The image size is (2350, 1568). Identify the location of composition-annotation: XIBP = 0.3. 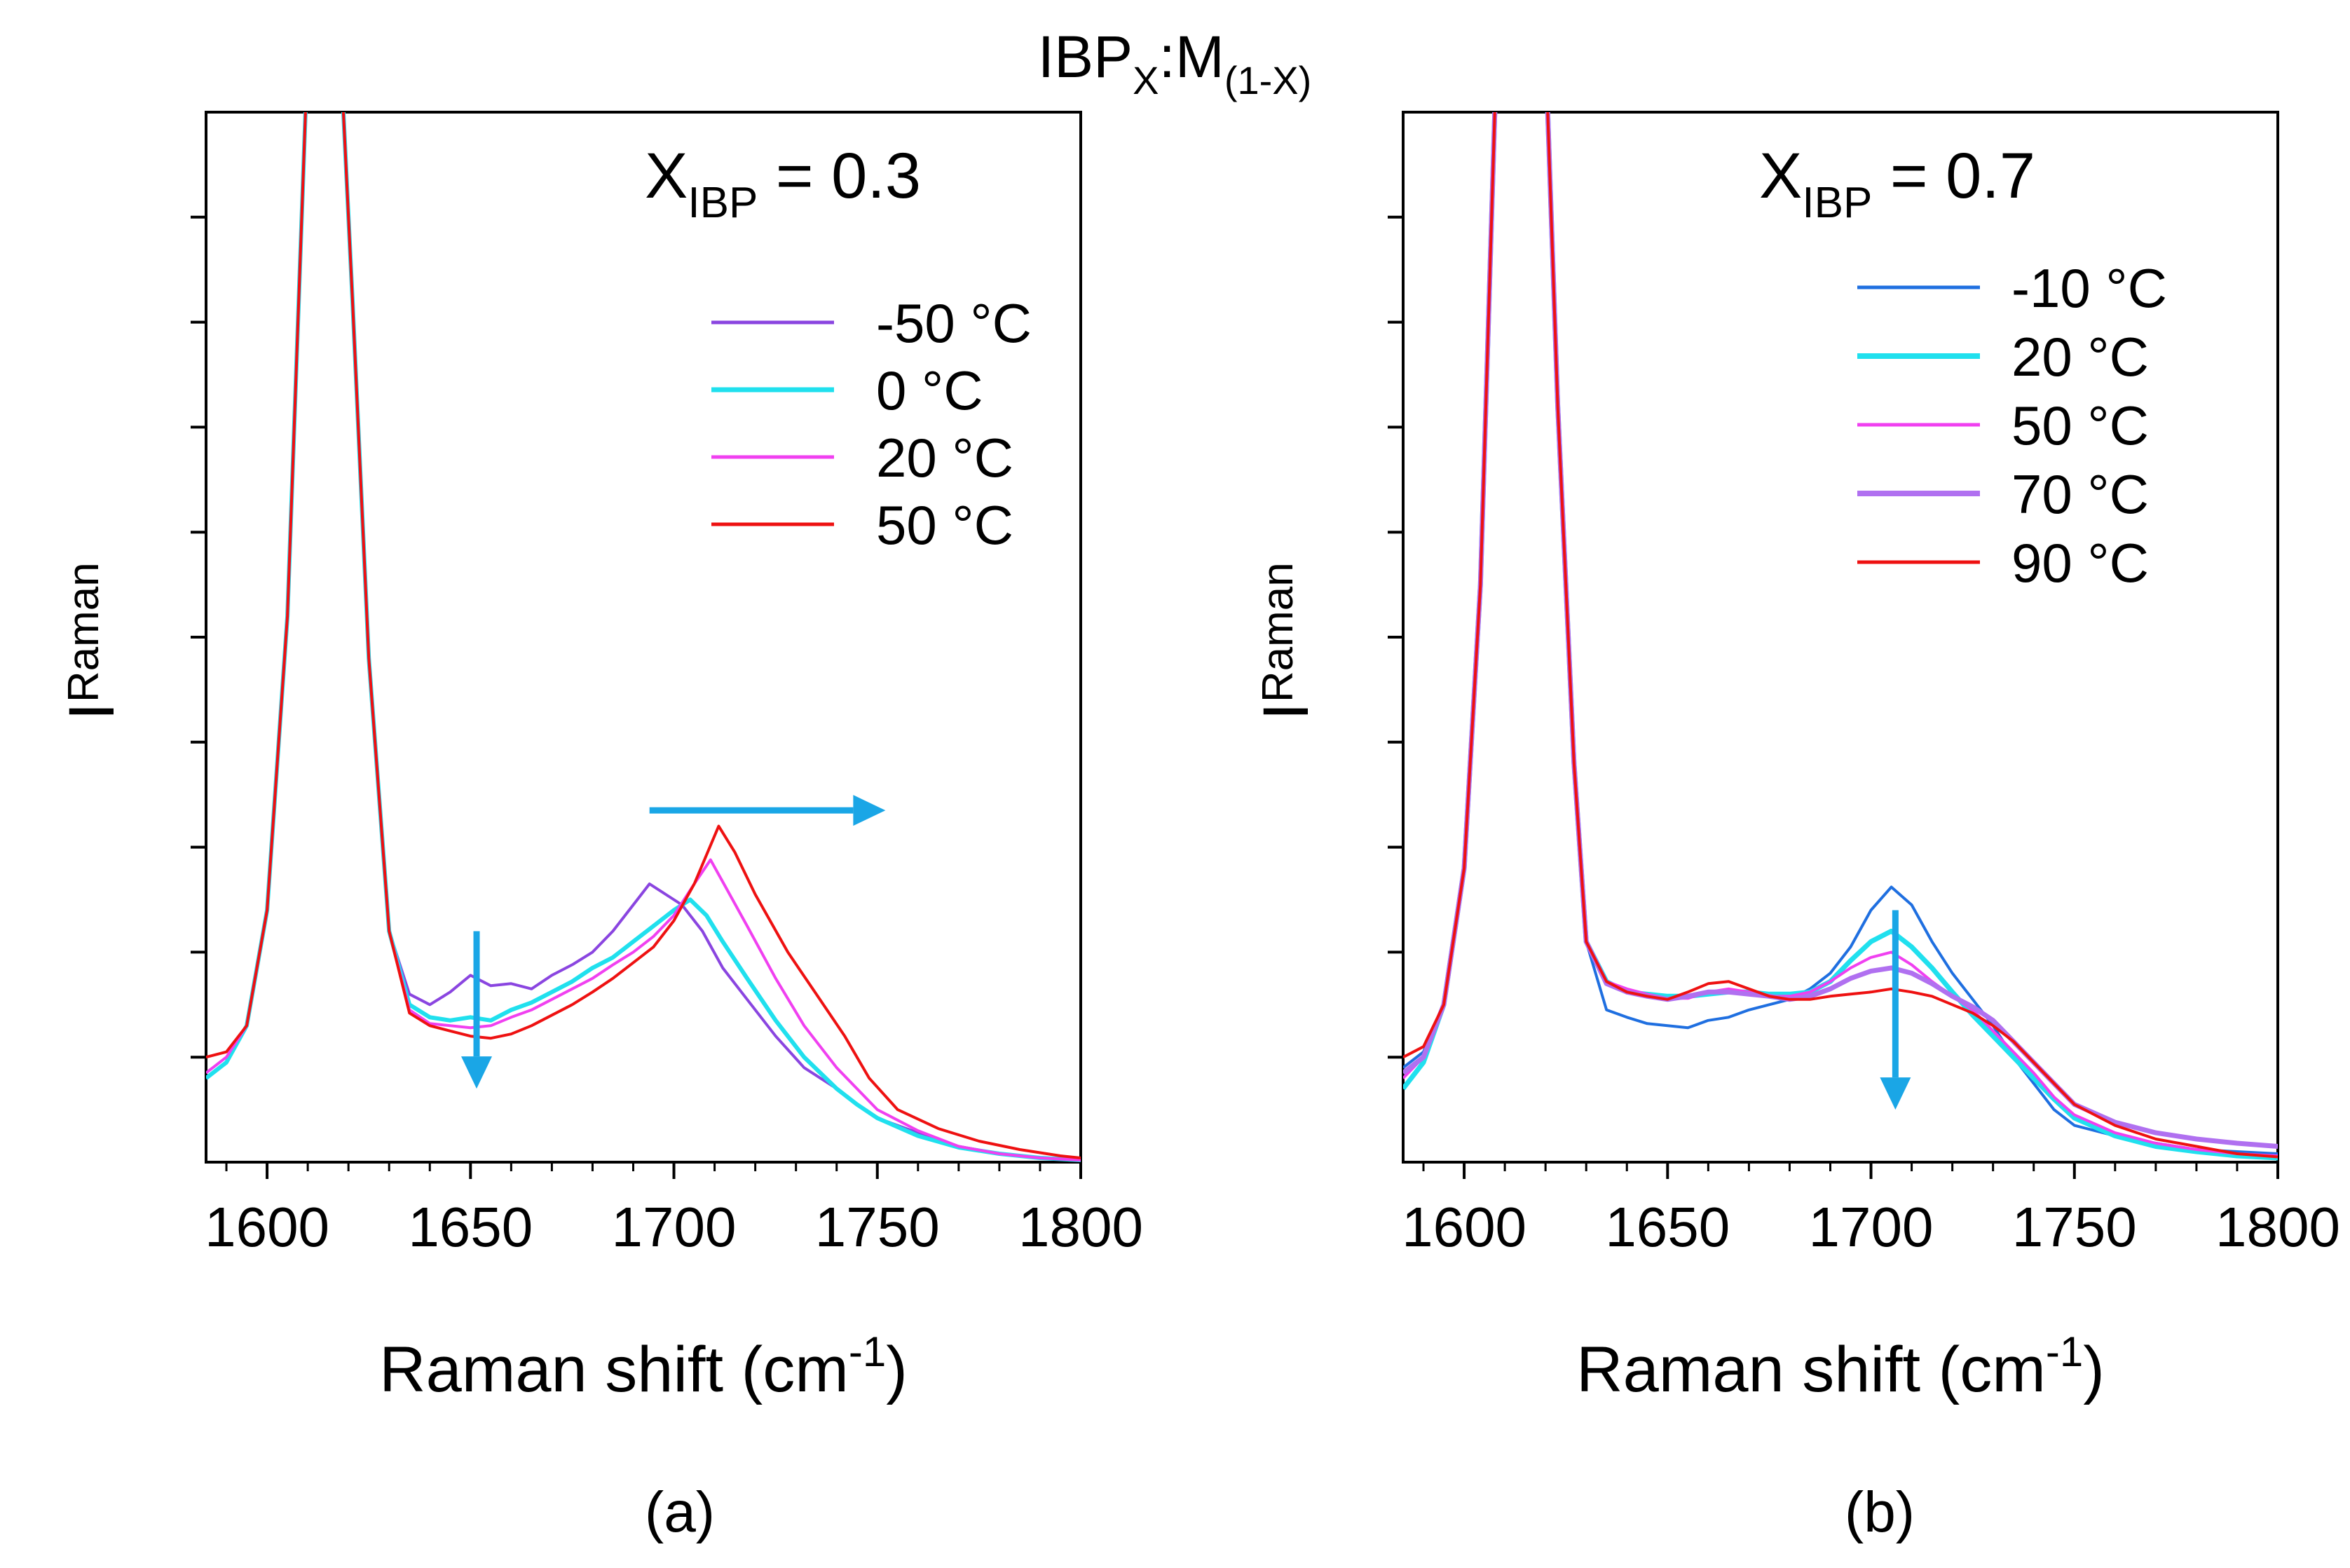
(783, 183).